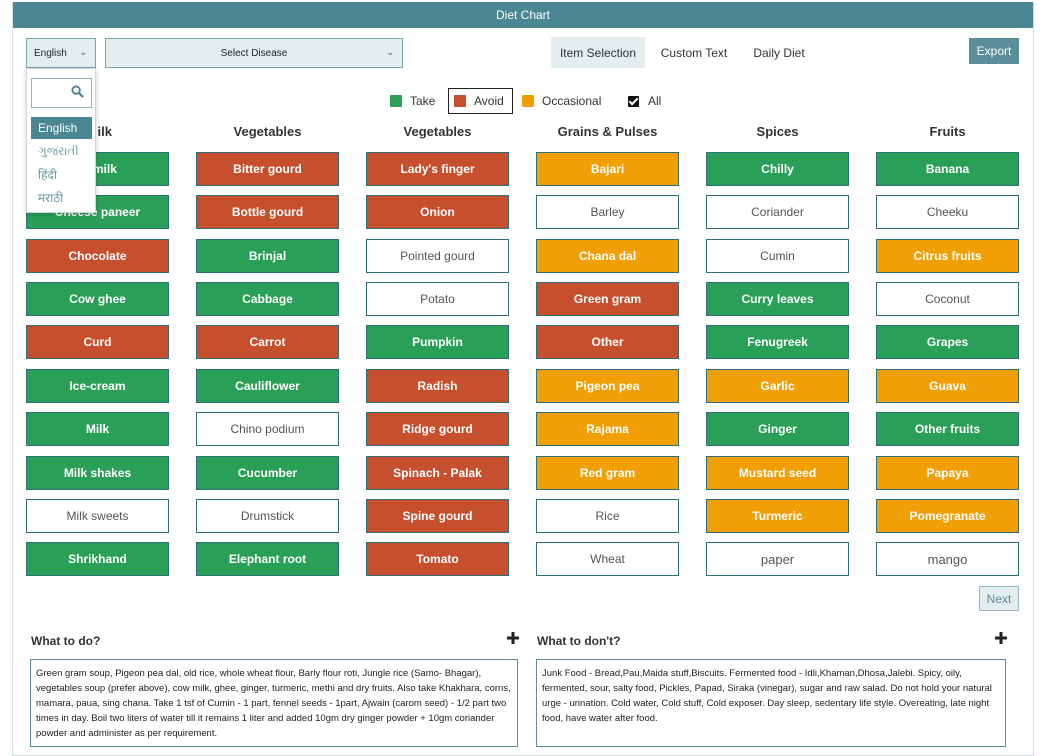  What do you see at coordinates (999, 598) in the screenshot?
I see `next-button: Next` at bounding box center [999, 598].